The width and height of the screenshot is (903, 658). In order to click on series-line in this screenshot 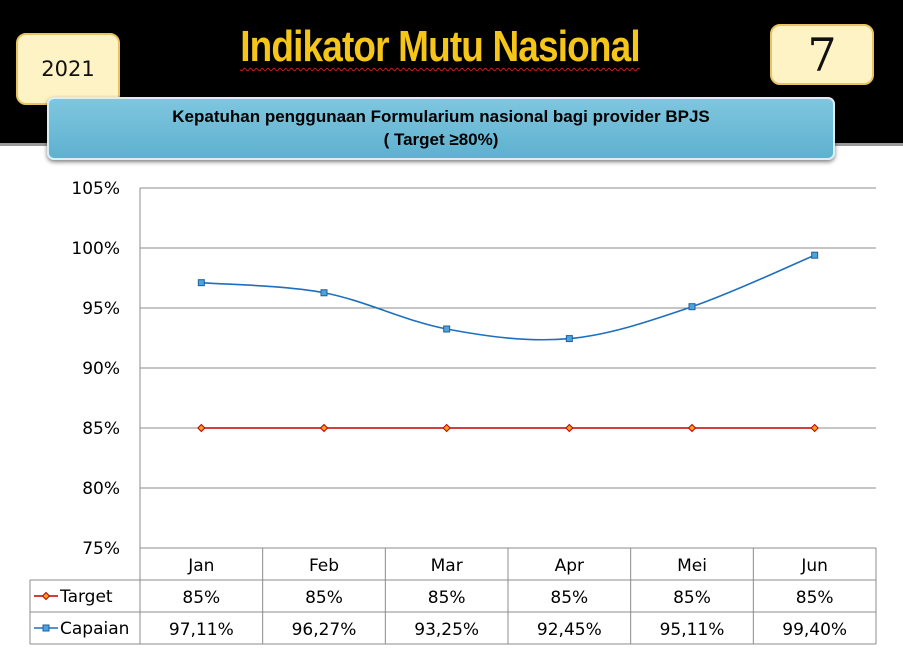, I will do `click(508, 297)`.